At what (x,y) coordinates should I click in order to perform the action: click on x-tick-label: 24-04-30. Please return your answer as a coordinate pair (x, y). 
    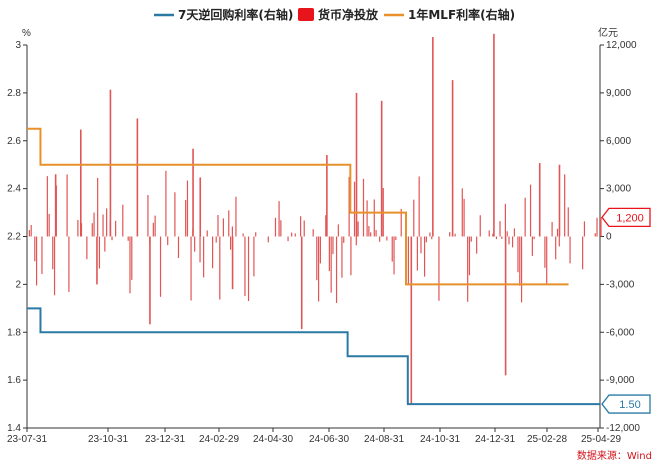
    Looking at the image, I should click on (273, 439).